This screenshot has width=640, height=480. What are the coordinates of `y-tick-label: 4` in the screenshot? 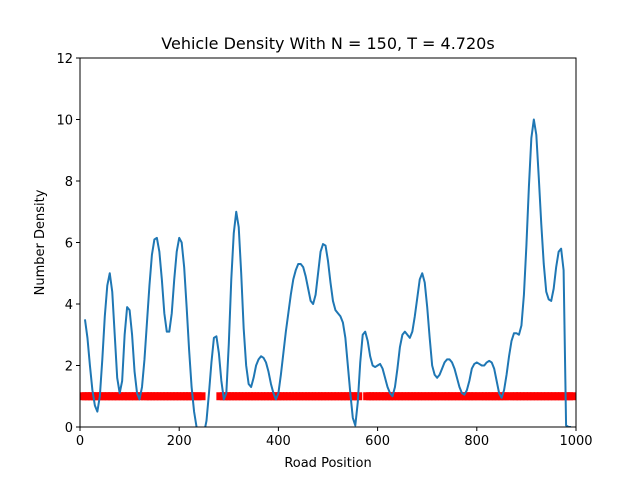 It's located at (69, 305).